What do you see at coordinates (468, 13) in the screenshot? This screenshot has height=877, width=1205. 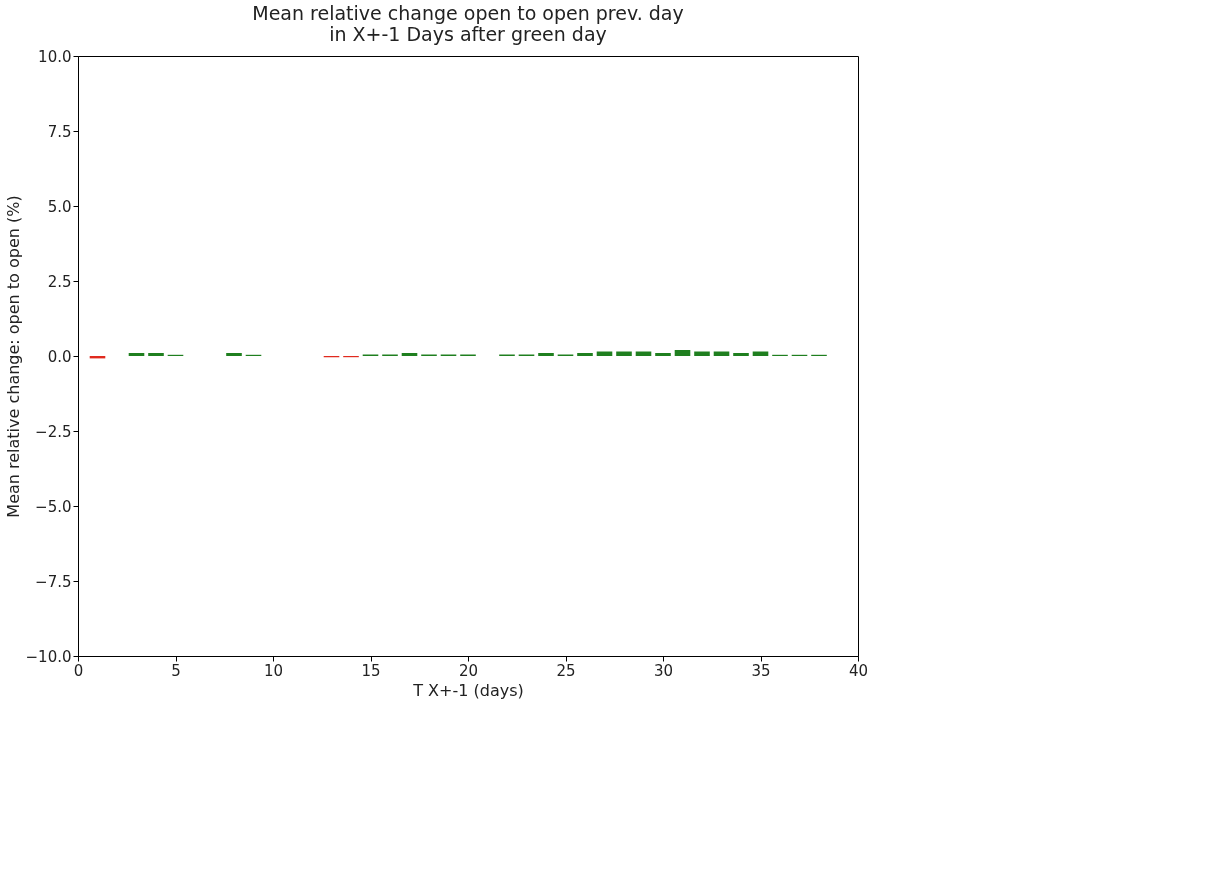 I see `text: Mean relative change open to open prev. day` at bounding box center [468, 13].